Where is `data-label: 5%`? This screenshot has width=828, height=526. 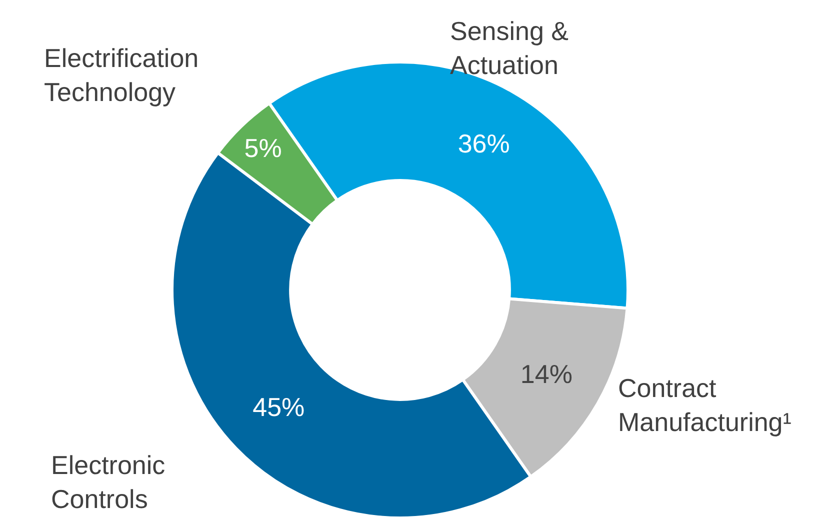 data-label: 5% is located at coordinates (263, 148).